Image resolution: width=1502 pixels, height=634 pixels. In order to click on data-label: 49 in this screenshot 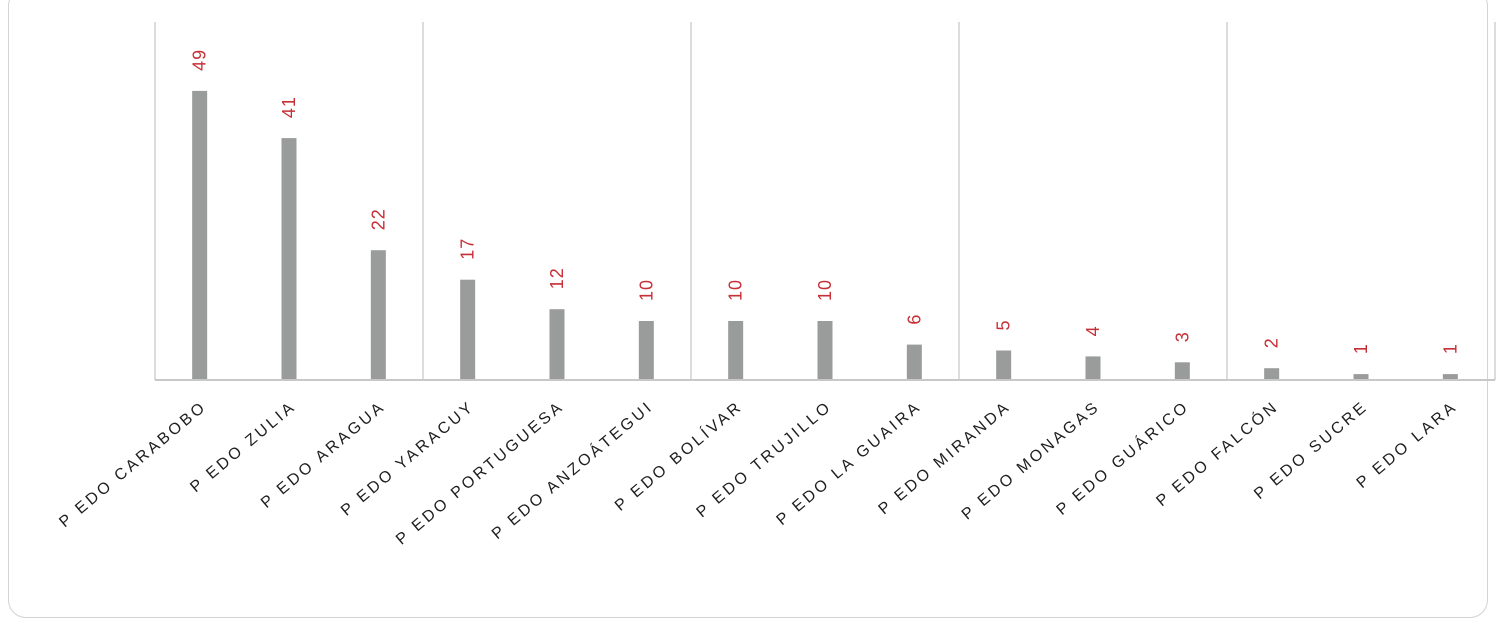, I will do `click(200, 60)`.